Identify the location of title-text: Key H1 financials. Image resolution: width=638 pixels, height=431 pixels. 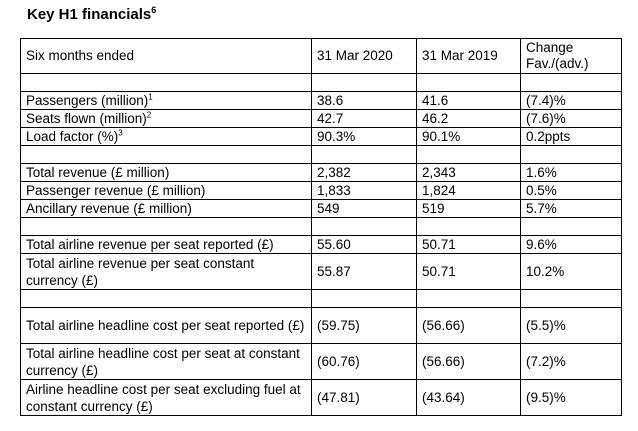
(89, 14).